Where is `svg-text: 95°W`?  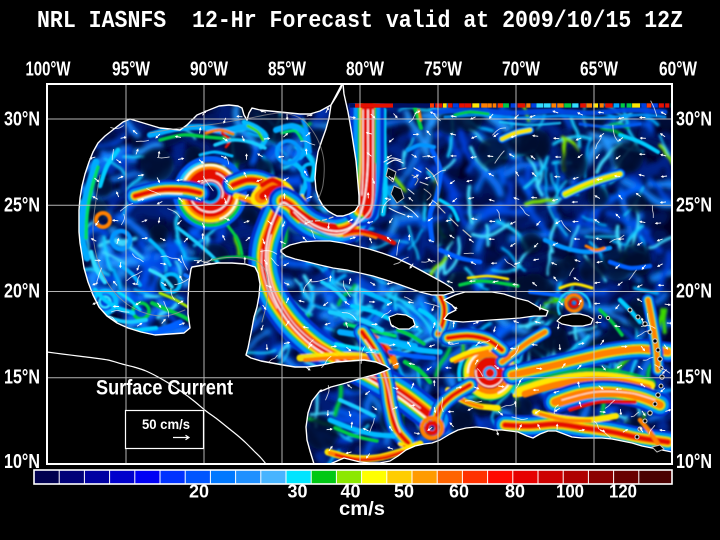 svg-text: 95°W is located at coordinates (131, 70).